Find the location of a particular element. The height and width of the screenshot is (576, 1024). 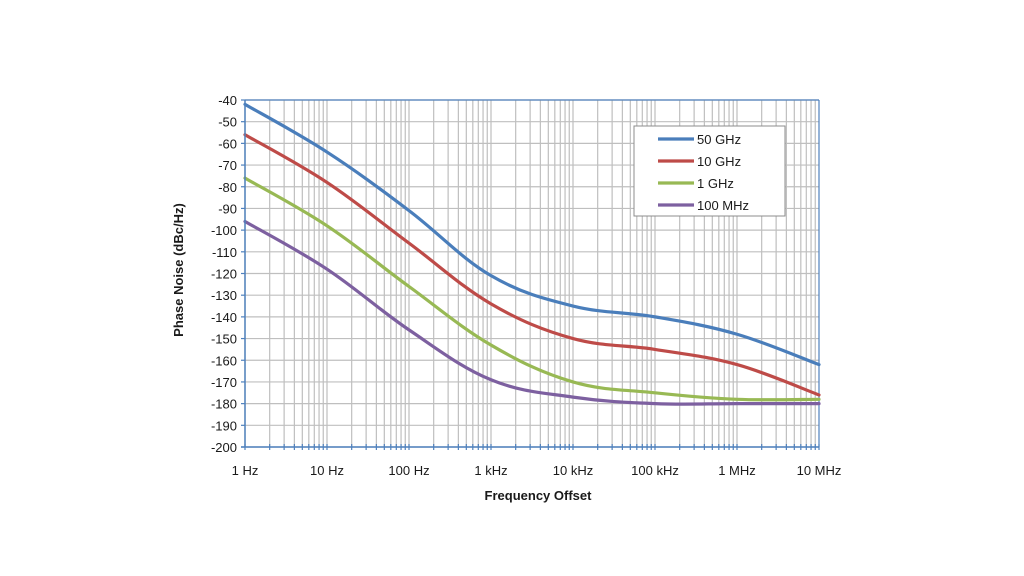

x-tick-label: 100 Hz is located at coordinates (408, 470).